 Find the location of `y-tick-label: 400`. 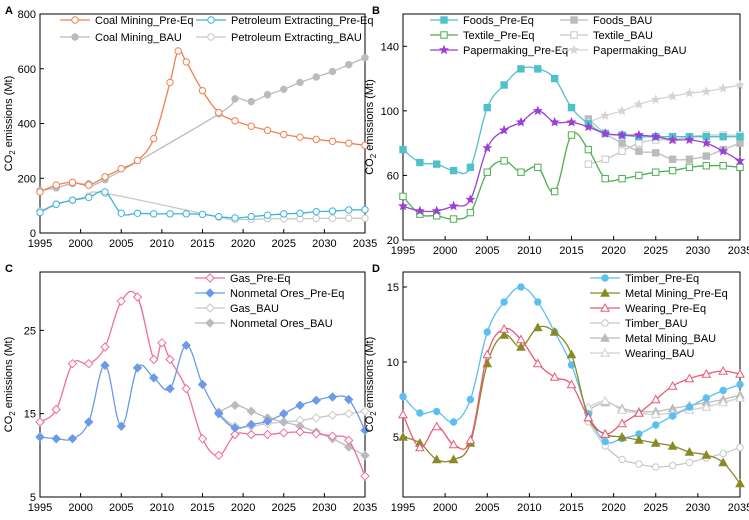

y-tick-label: 400 is located at coordinates (27, 125).